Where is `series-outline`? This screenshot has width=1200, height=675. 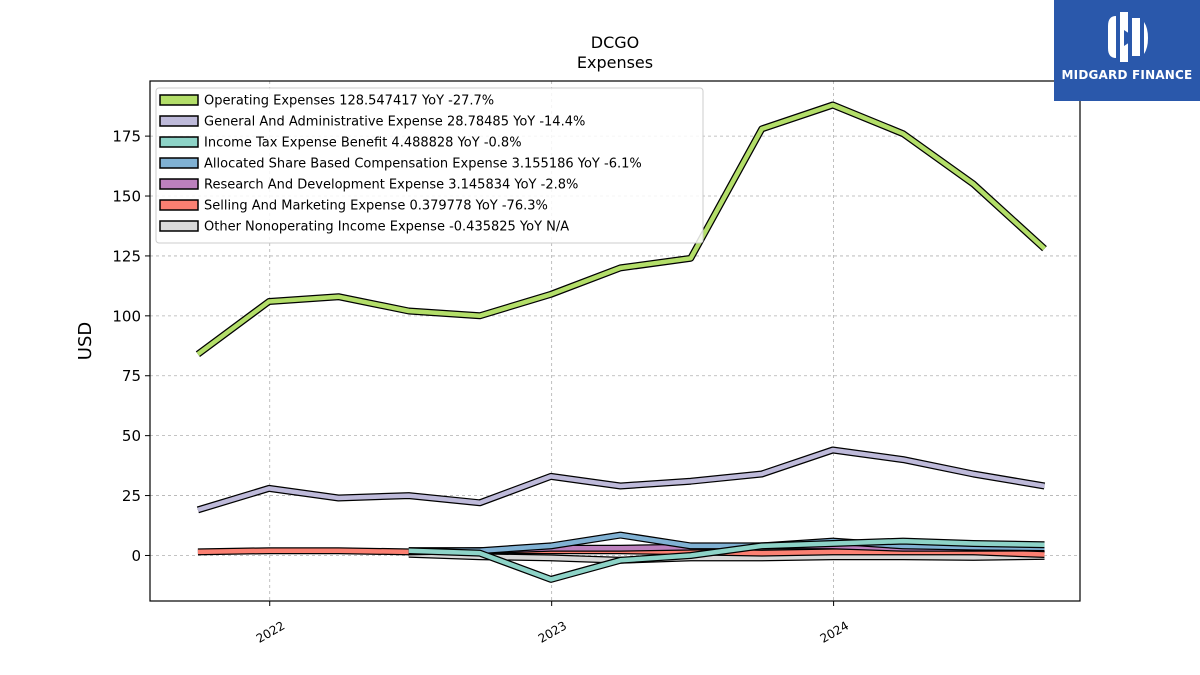 series-outline is located at coordinates (621, 480).